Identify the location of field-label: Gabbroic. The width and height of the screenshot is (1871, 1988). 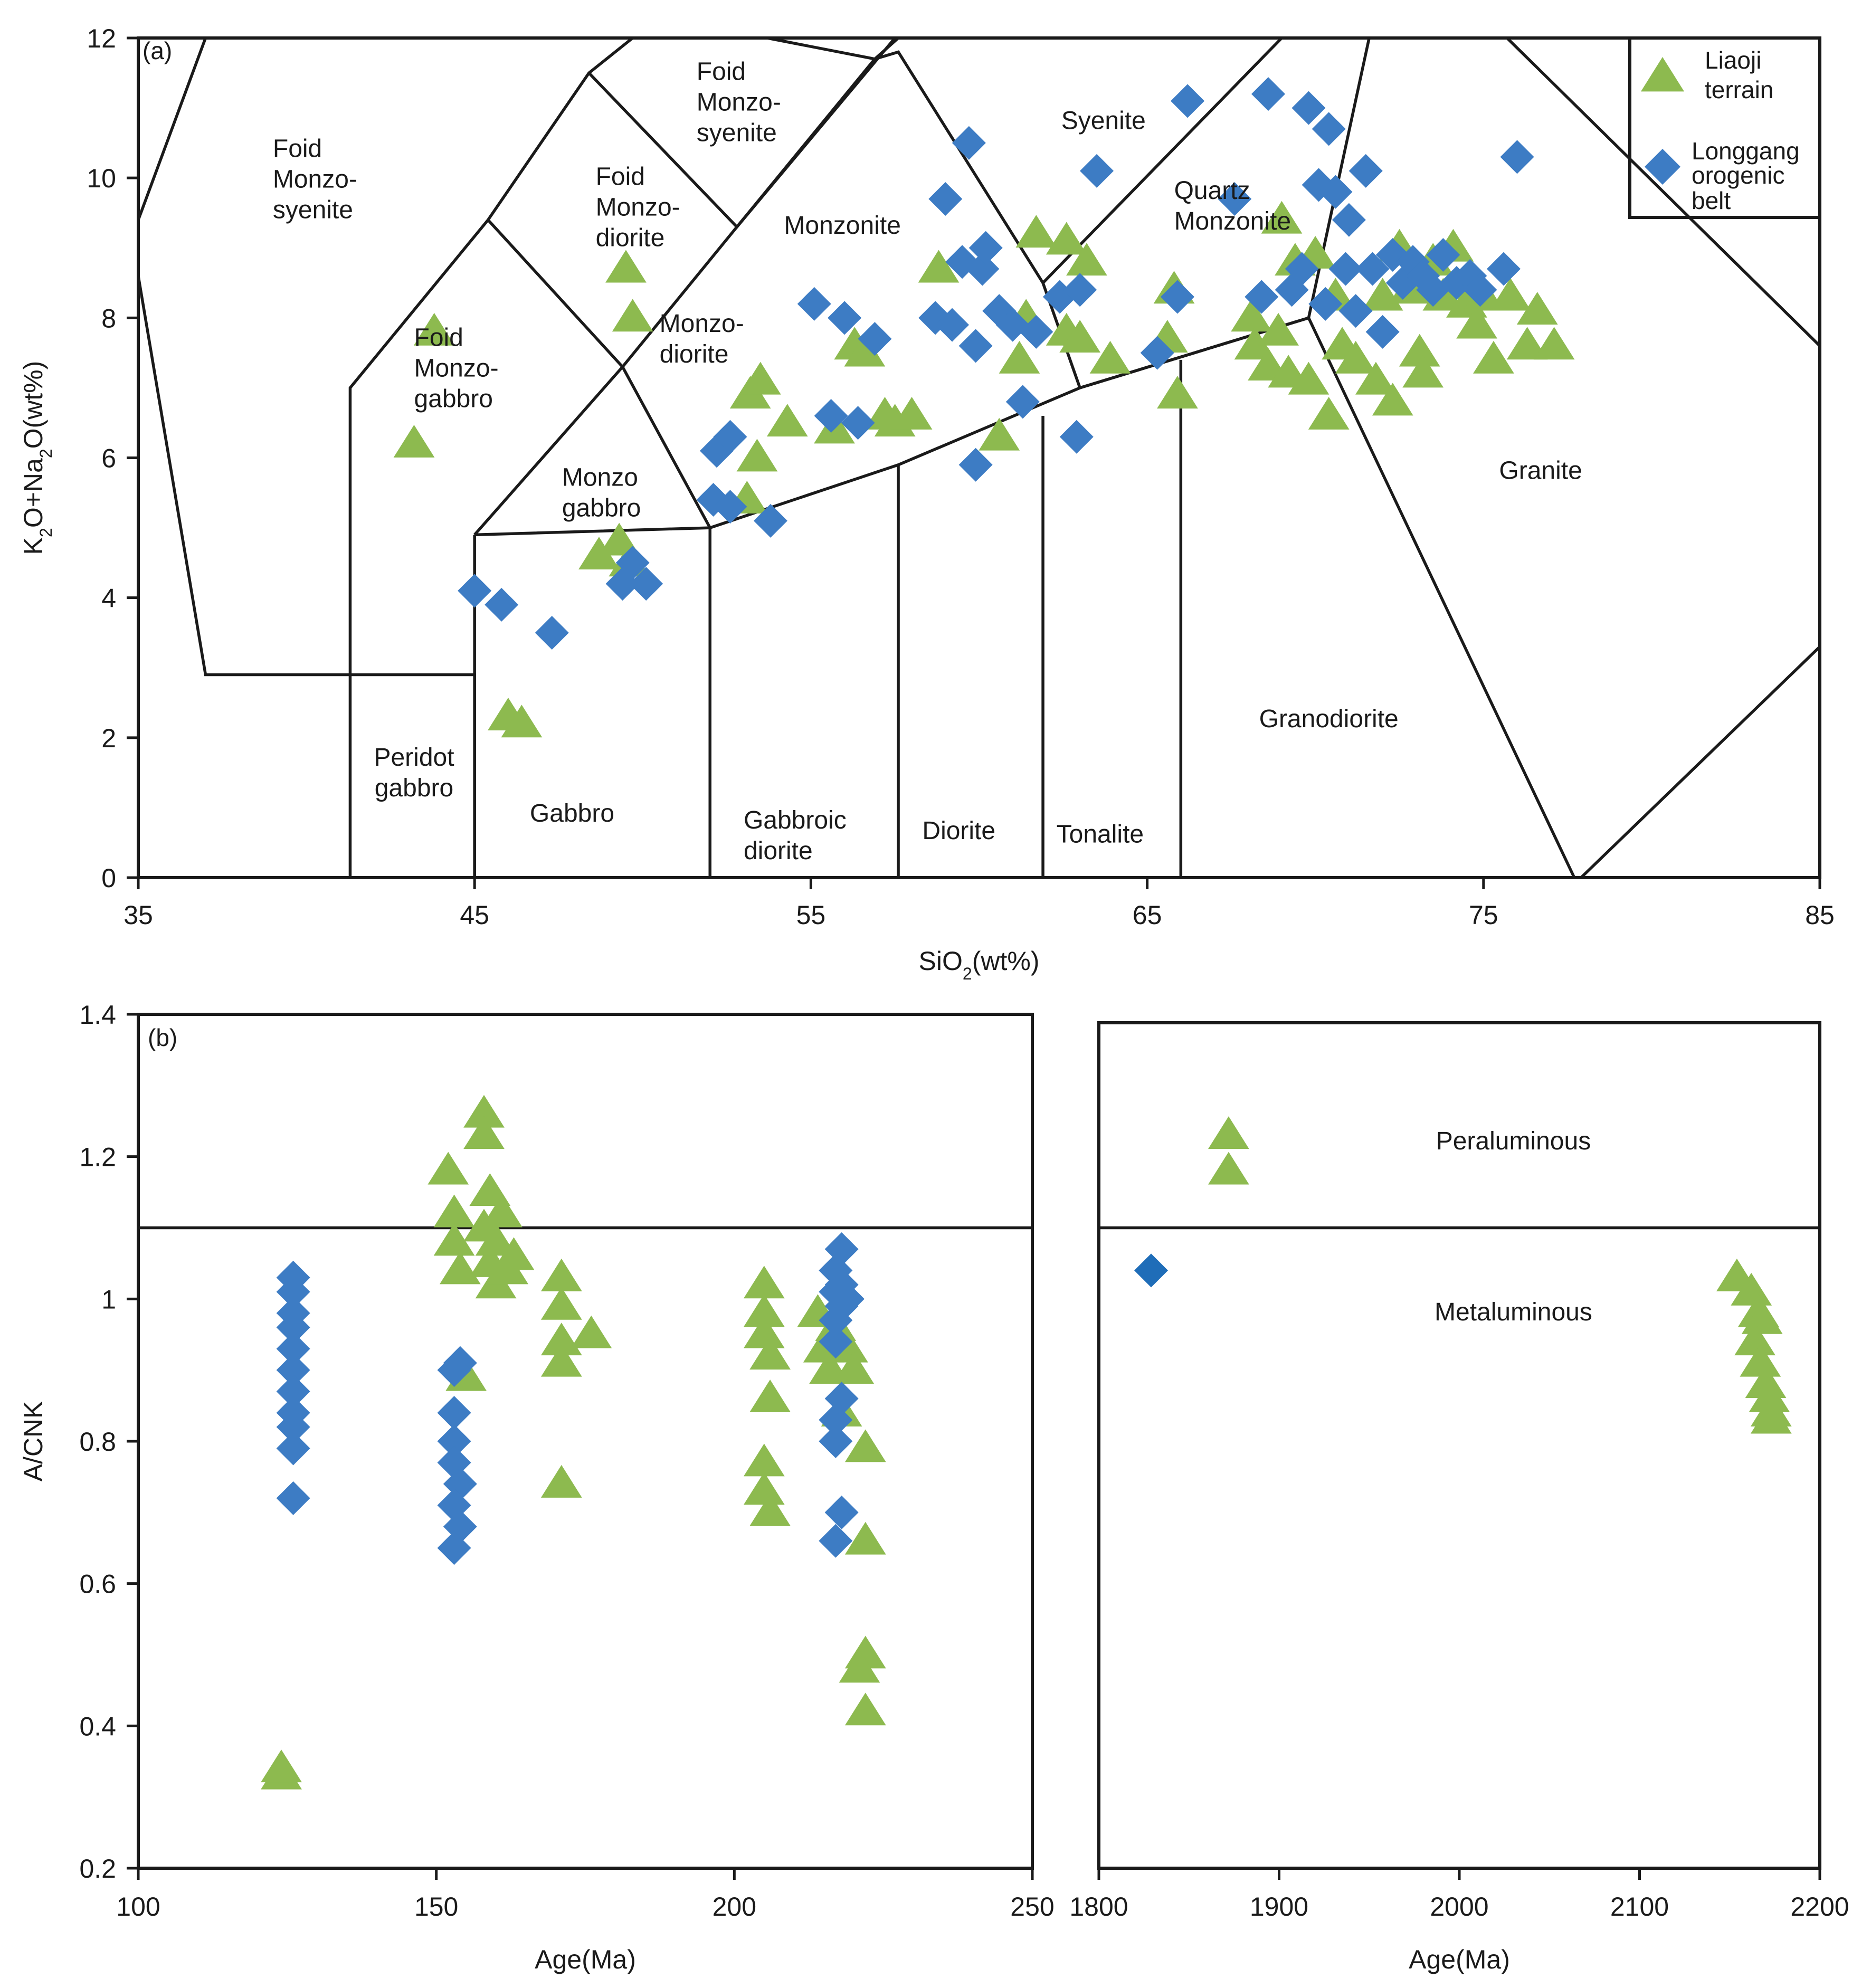
(795, 820).